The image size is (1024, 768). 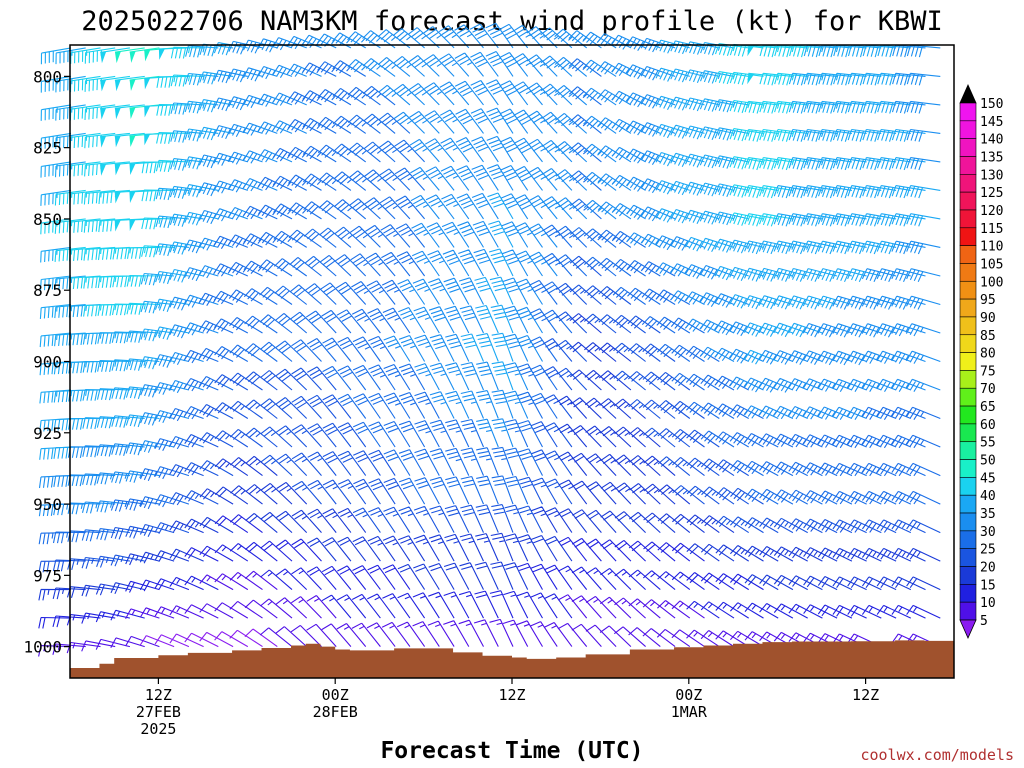 I want to click on colorbar-label: 140, so click(x=991, y=140).